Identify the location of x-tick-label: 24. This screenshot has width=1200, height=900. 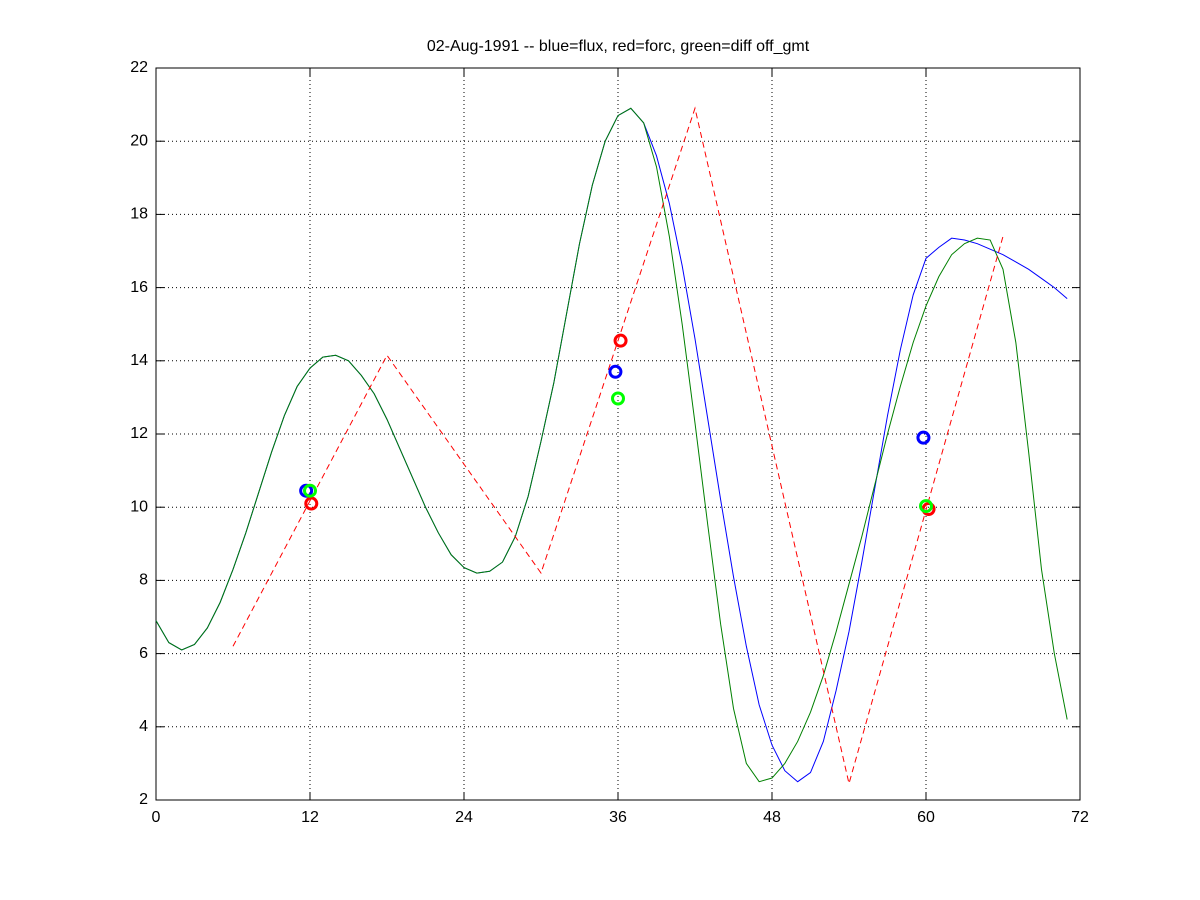
(464, 817).